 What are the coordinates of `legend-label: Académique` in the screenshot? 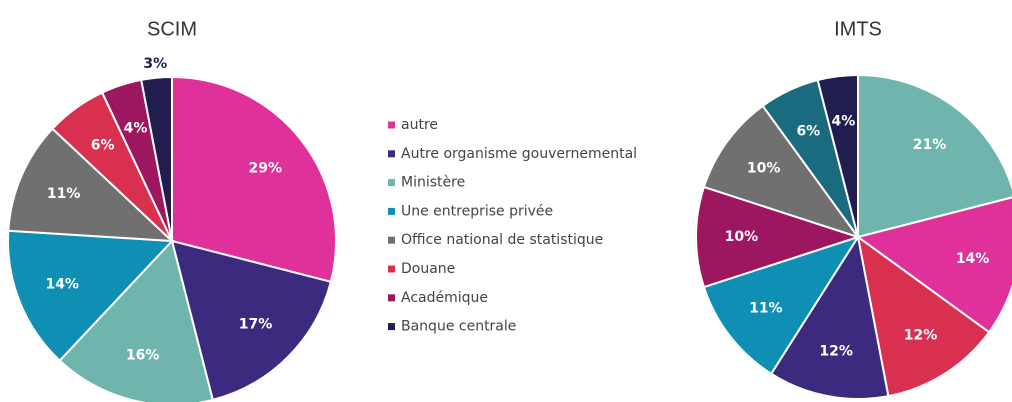 It's located at (444, 298).